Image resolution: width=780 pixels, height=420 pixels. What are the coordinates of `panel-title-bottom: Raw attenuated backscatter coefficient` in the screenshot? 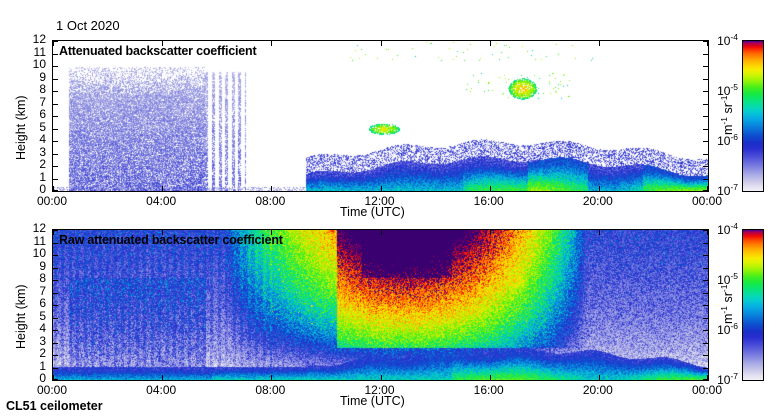 It's located at (171, 240).